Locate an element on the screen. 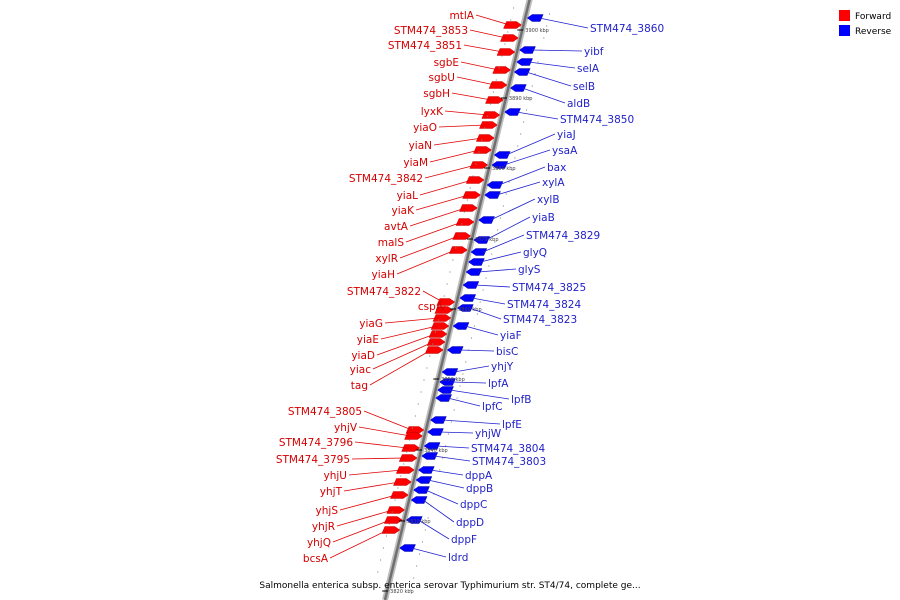 This screenshot has height=600, width=900. kbp-tick-label: 3870 kbp is located at coordinates (487, 240).